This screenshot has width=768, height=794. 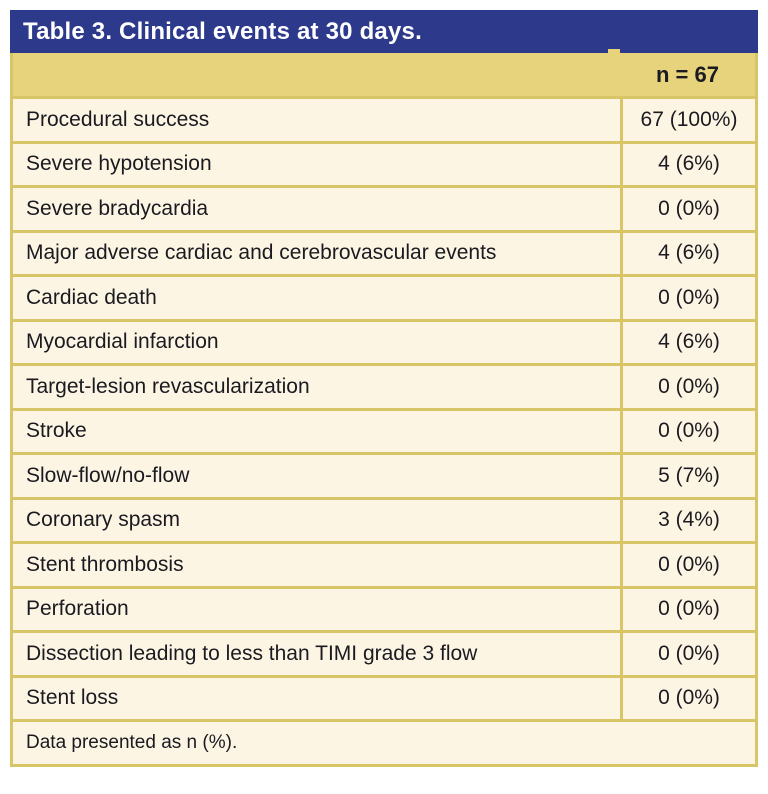 I want to click on table-row: Stent loss 0 (0%), so click(x=384, y=696).